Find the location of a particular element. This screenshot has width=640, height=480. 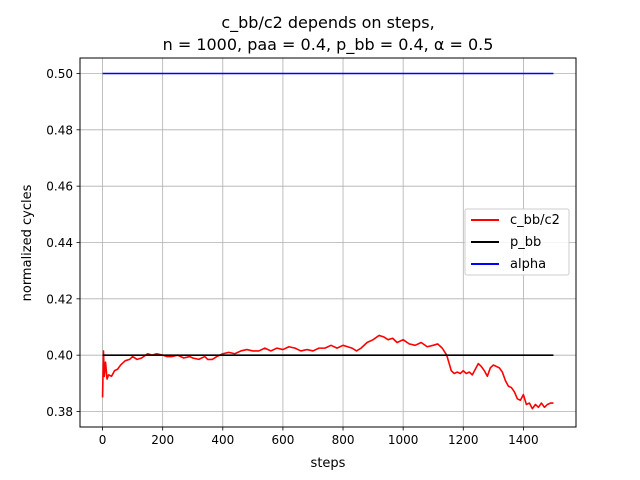

y-tick-label: 0.48 is located at coordinates (59, 130).